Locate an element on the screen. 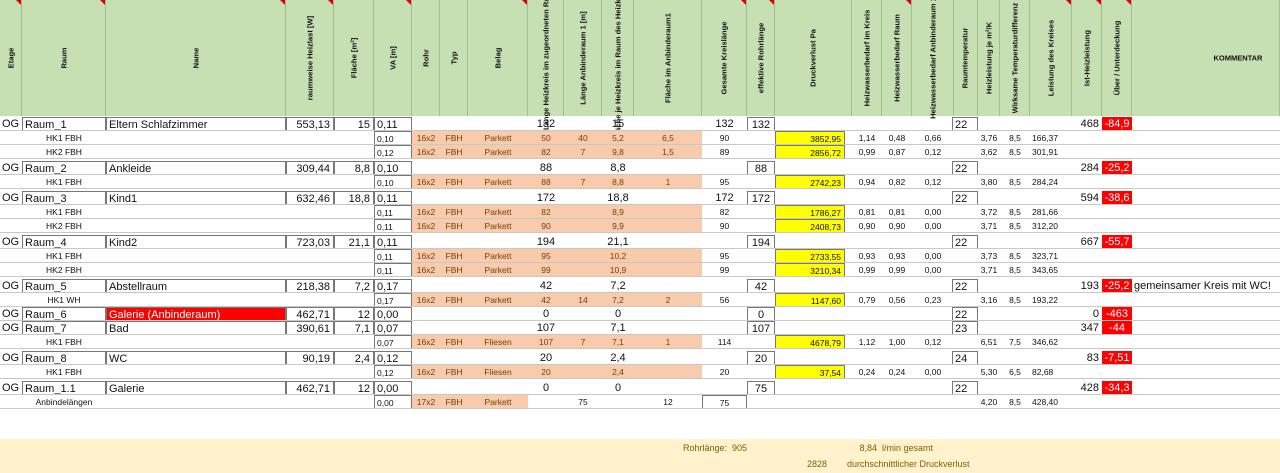 Image resolution: width=1280 pixels, height=473 pixels. cell-flaeche-hk: 18,8 is located at coordinates (618, 198).